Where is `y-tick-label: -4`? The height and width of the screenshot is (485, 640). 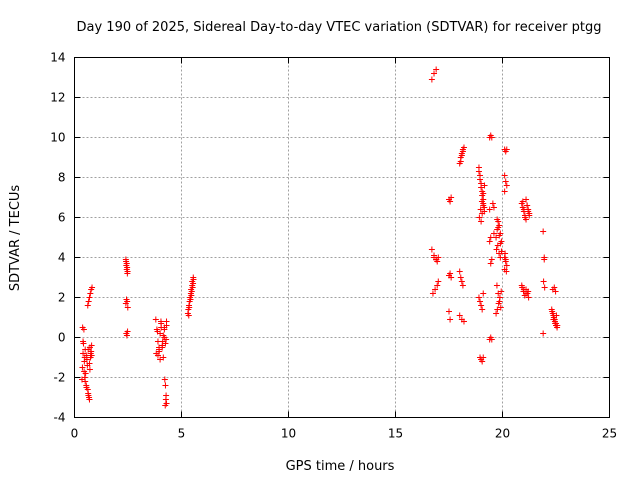 y-tick-label: -4 is located at coordinates (60, 418).